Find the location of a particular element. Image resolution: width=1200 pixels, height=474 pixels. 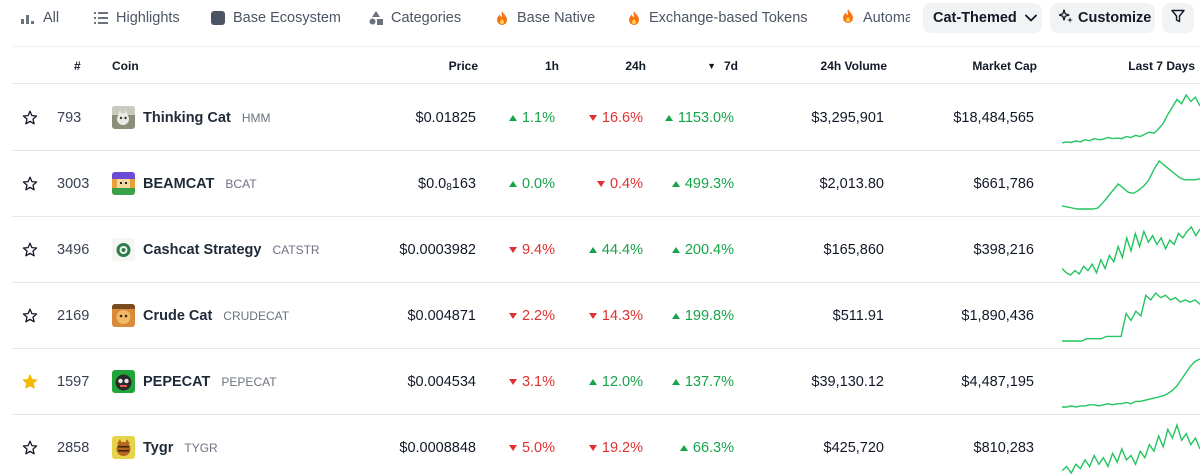

change-value: 5.0% is located at coordinates (538, 447).